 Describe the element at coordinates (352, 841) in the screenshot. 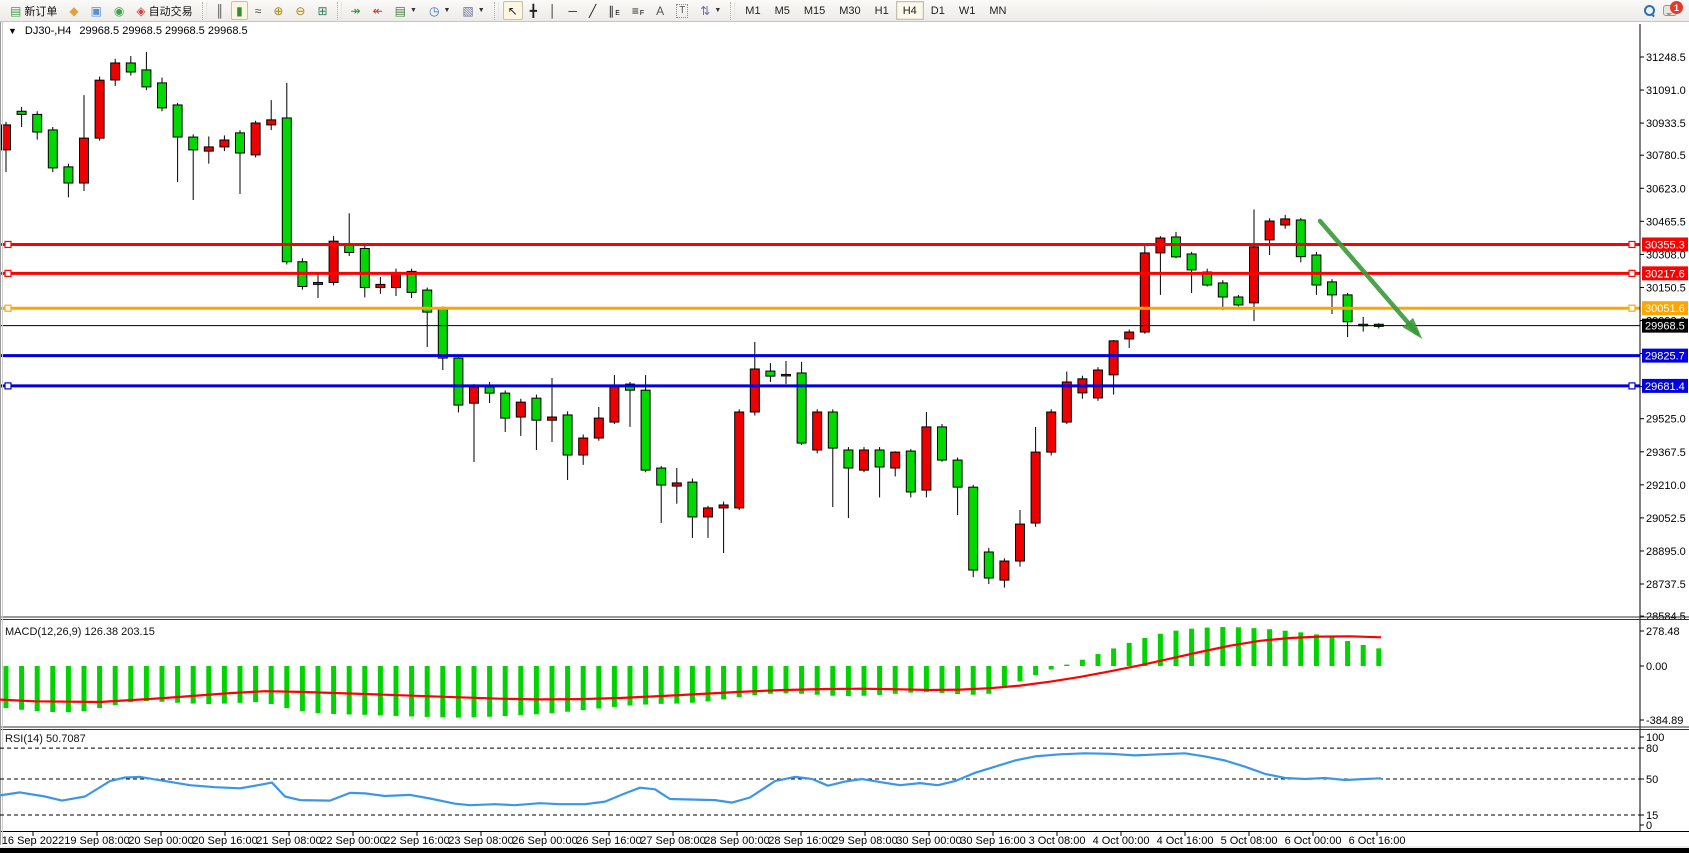

I see `svg-text: 22 Sep 00:00` at that location.